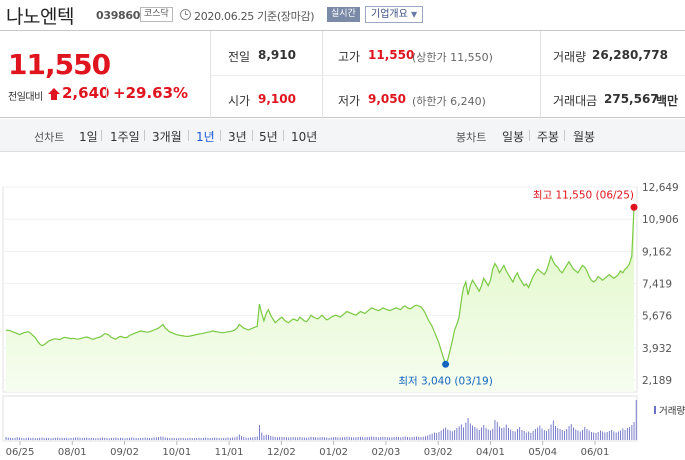  What do you see at coordinates (672, 411) in the screenshot?
I see `volume-legend-label: 거래량` at bounding box center [672, 411].